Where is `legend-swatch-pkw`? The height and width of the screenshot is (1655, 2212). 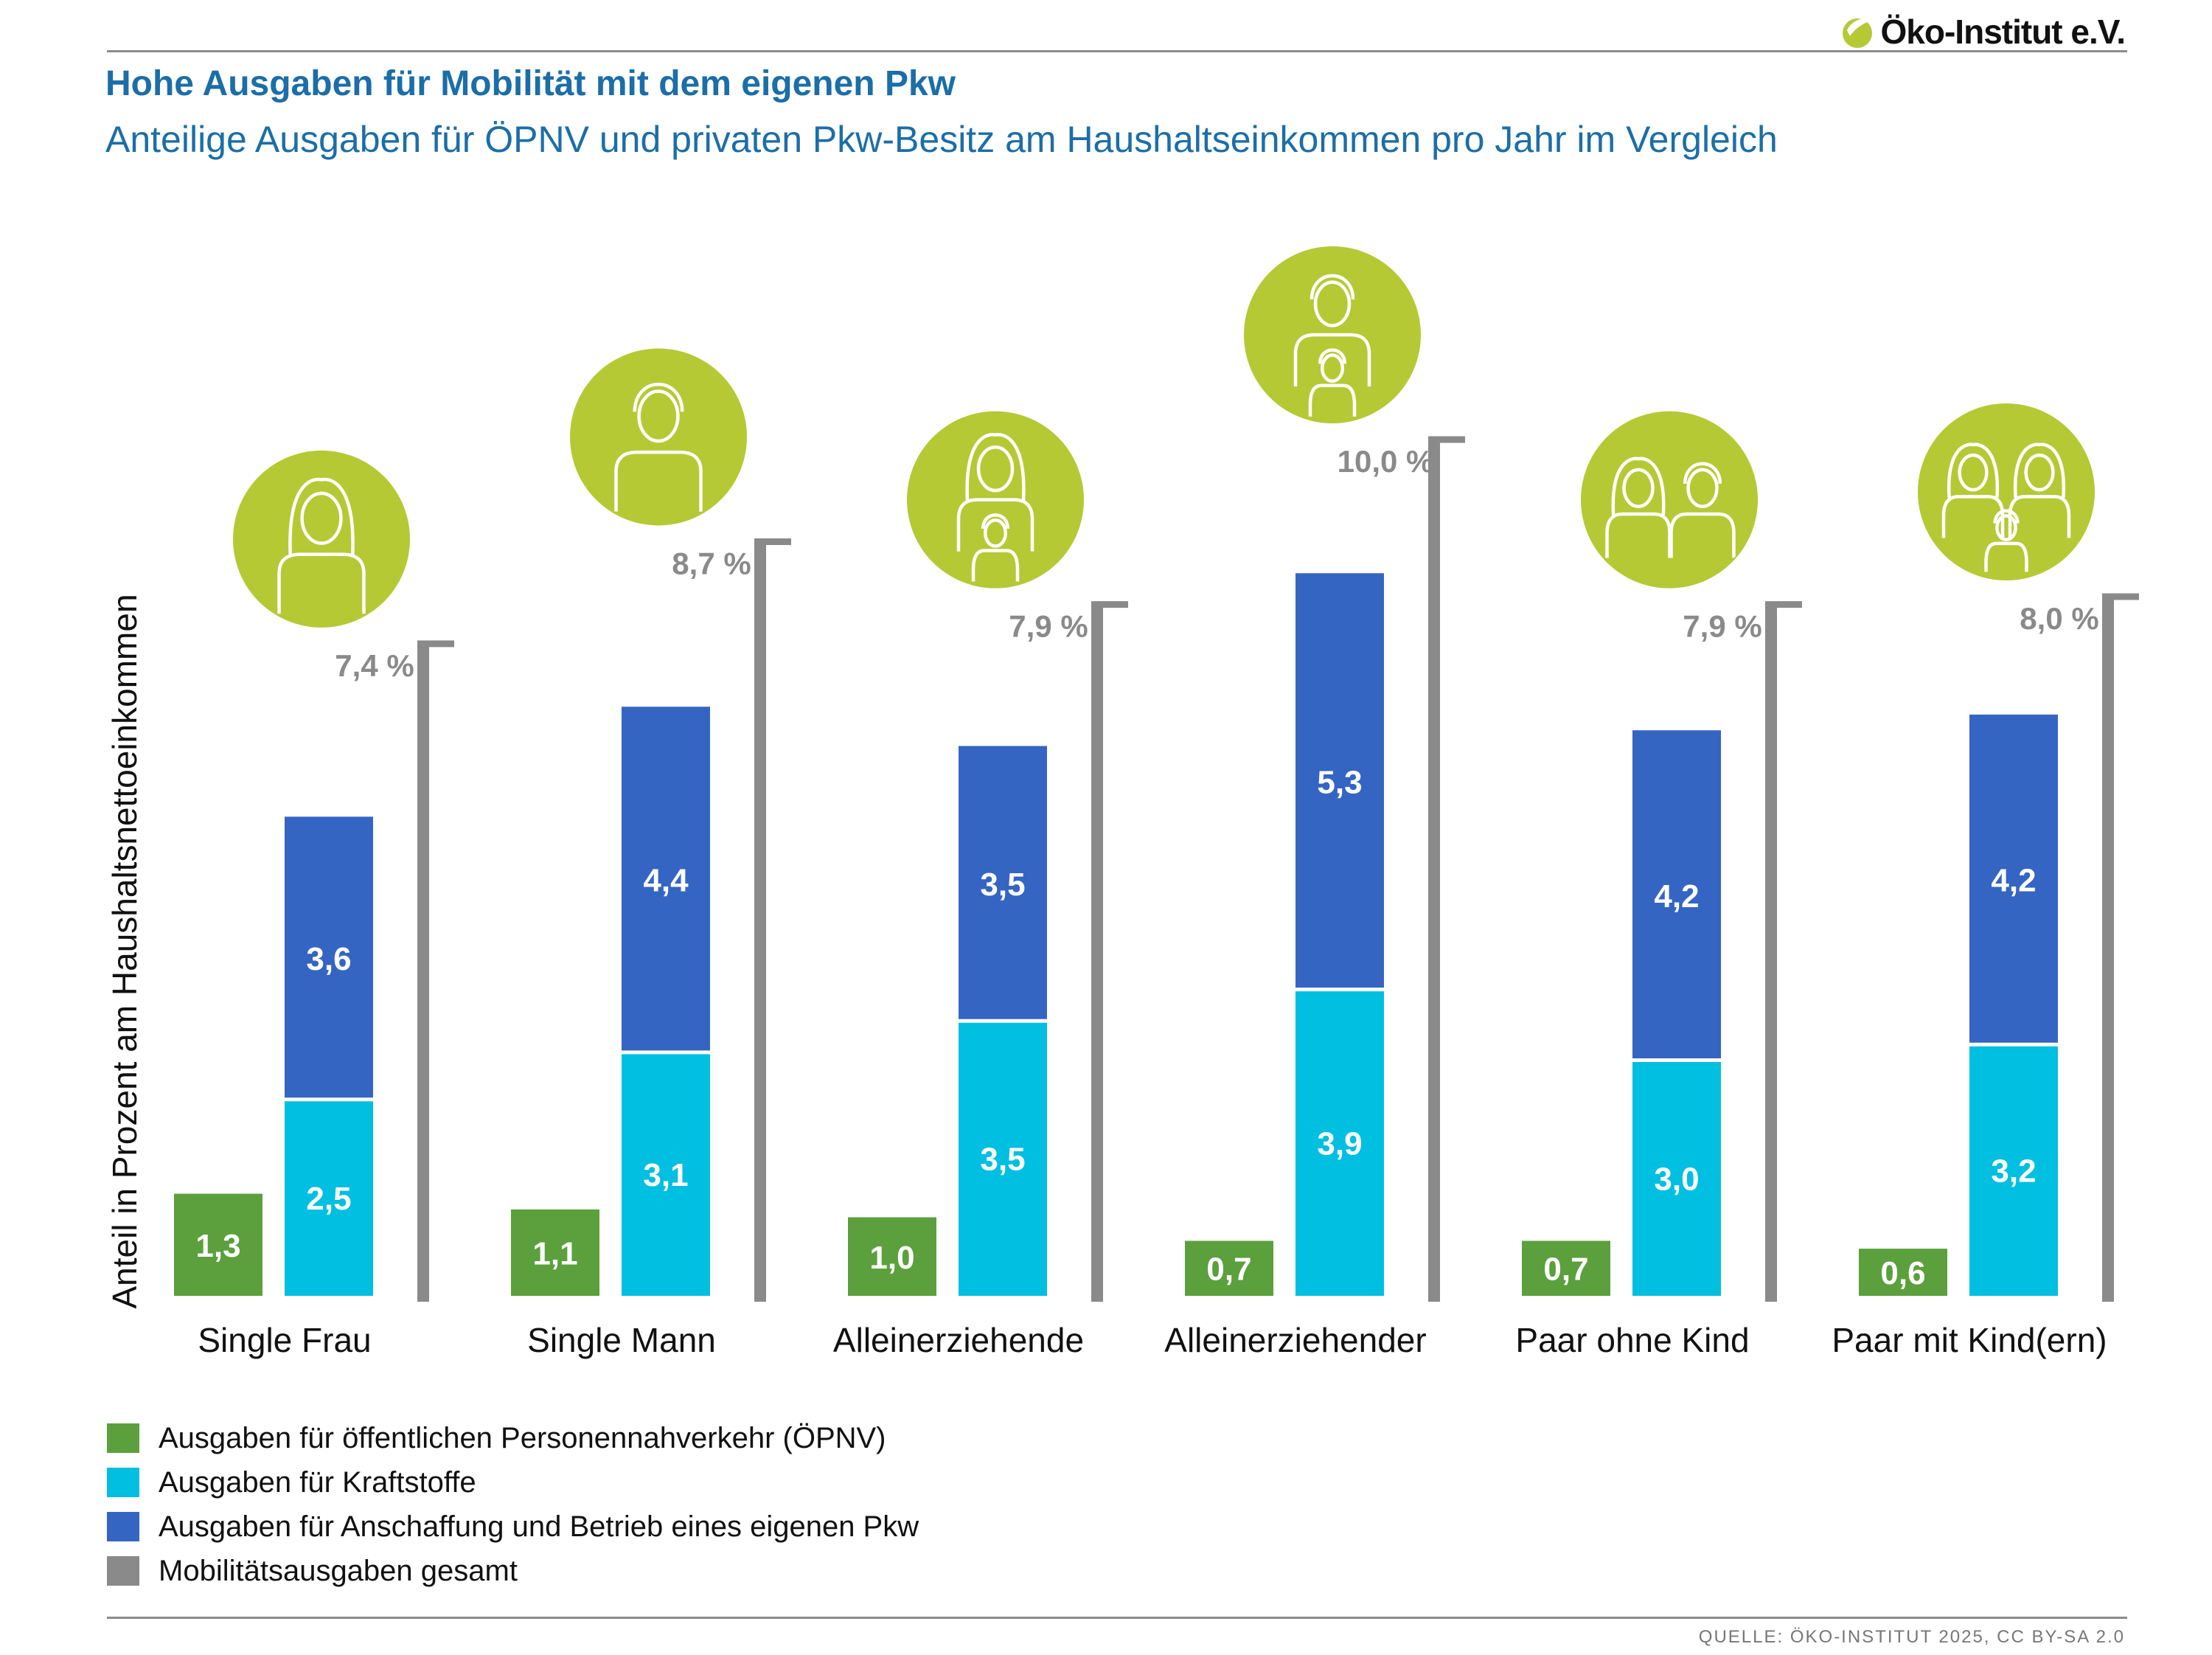
legend-swatch-pkw is located at coordinates (123, 1527).